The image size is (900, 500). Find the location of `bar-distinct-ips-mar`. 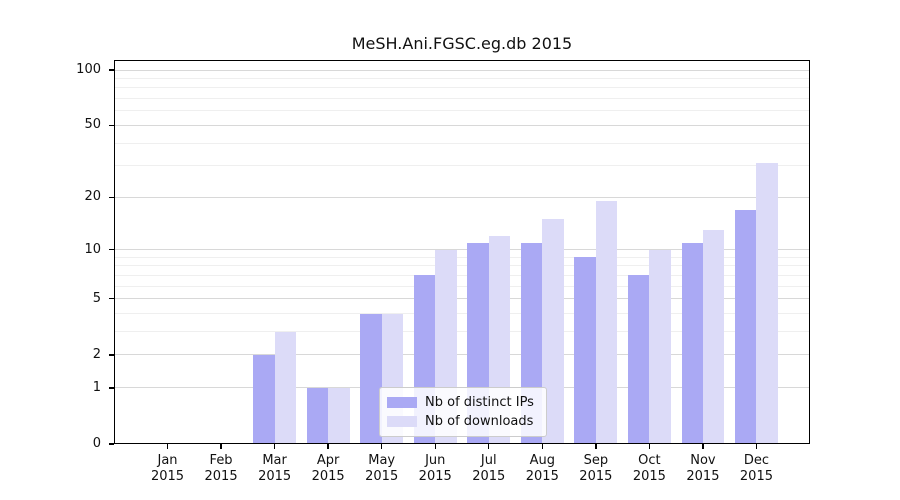

bar-distinct-ips-mar is located at coordinates (264, 399).